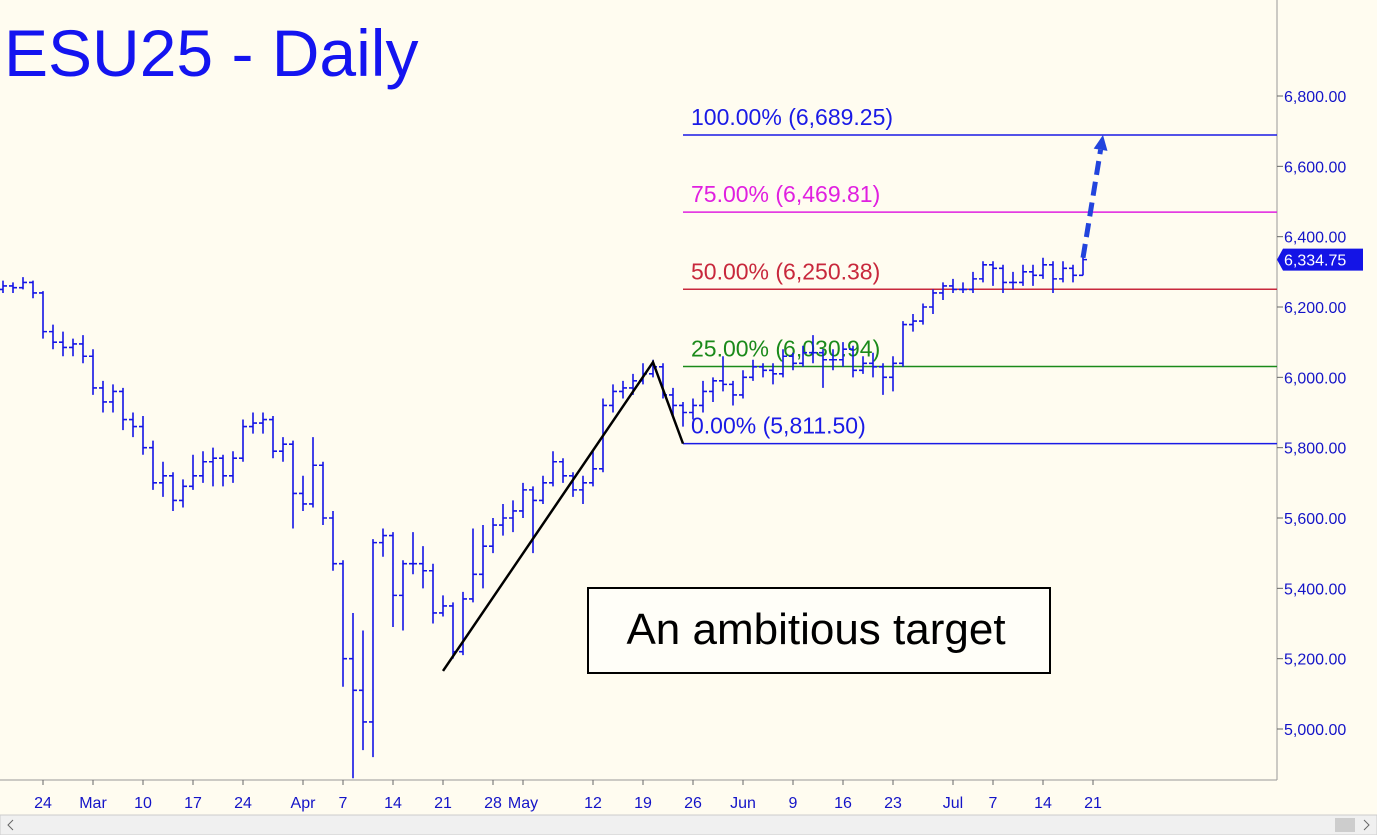 The height and width of the screenshot is (840, 1377). Describe the element at coordinates (243, 803) in the screenshot. I see `x-tick-label: 24` at that location.